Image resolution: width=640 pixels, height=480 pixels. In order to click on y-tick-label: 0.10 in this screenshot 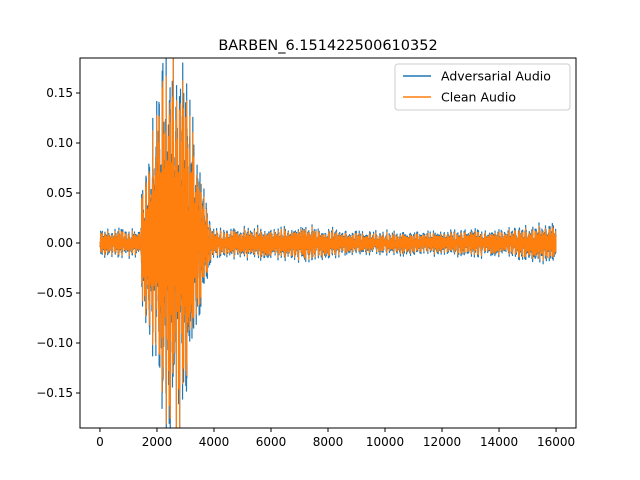, I will do `click(59, 143)`.